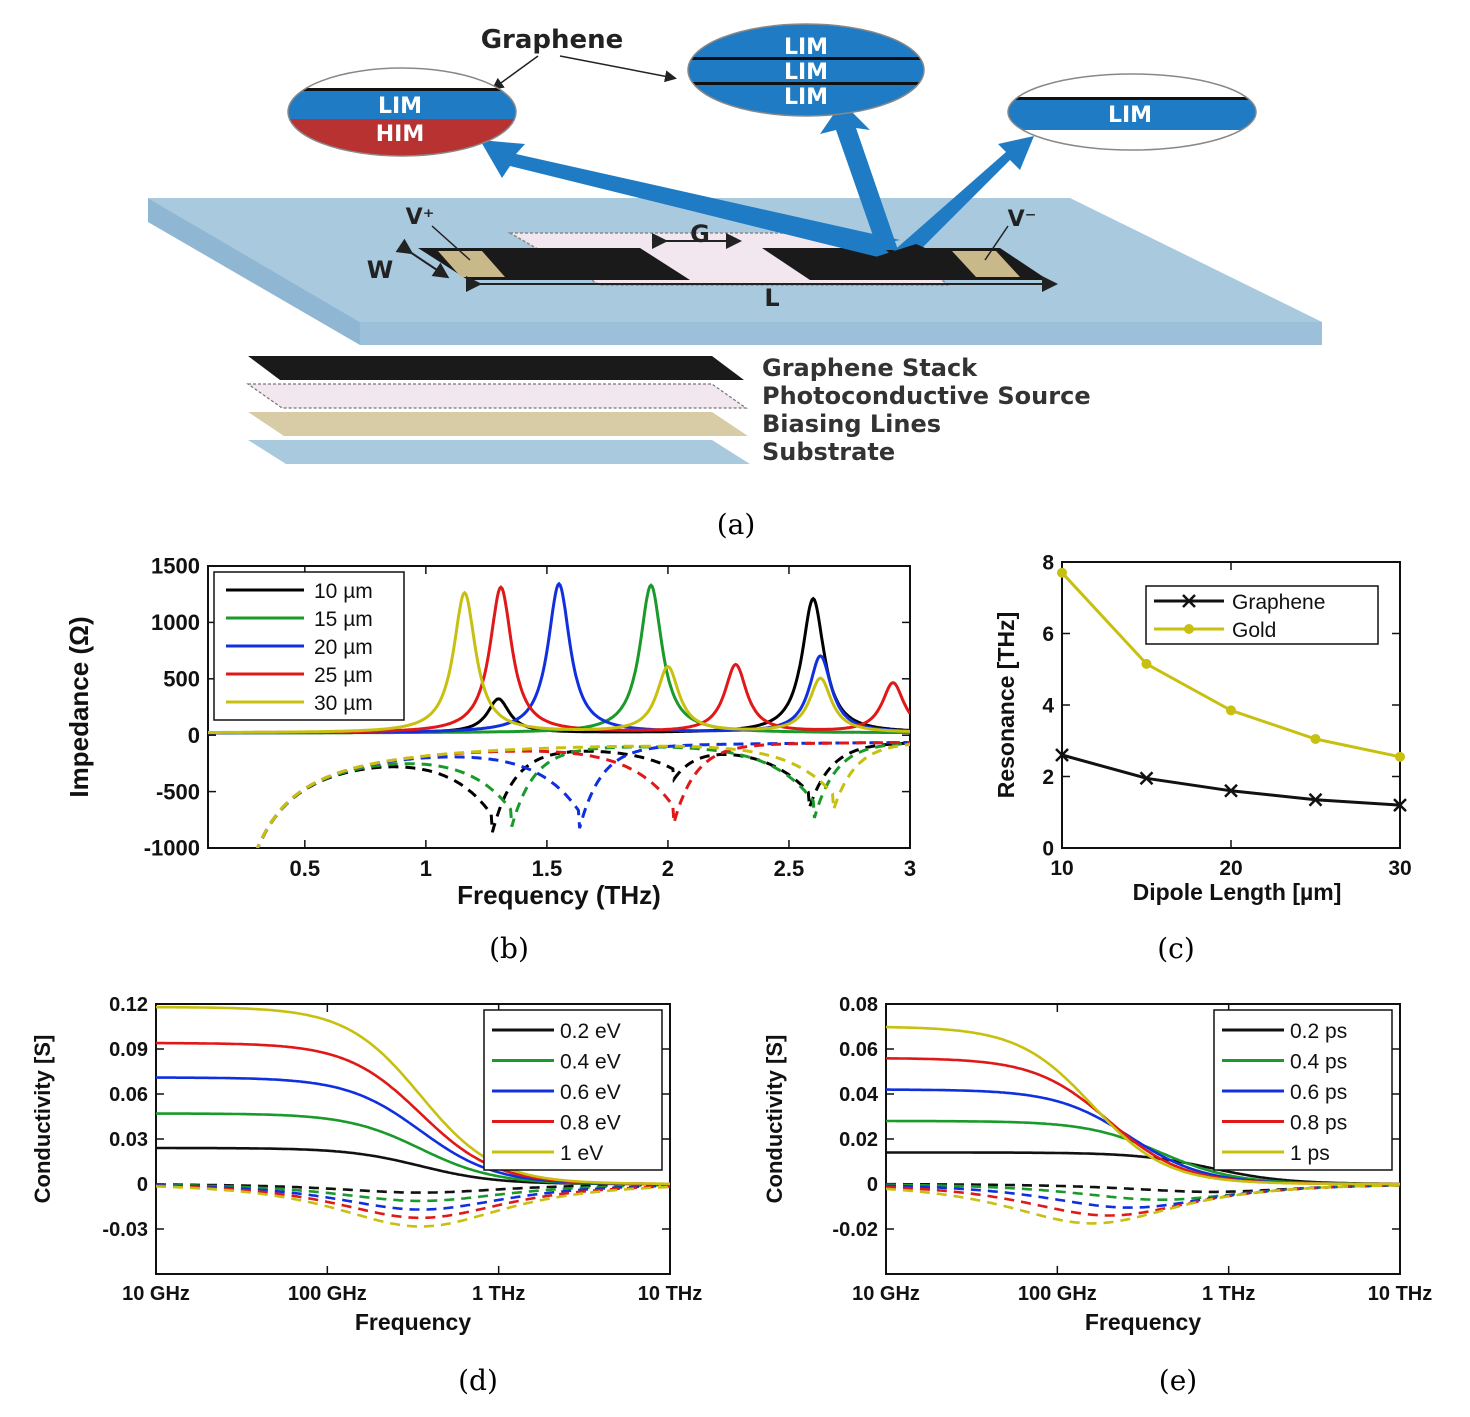 This screenshot has height=1417, width=1470. What do you see at coordinates (128, 1140) in the screenshot?
I see `y-tick-label: 0.03` at bounding box center [128, 1140].